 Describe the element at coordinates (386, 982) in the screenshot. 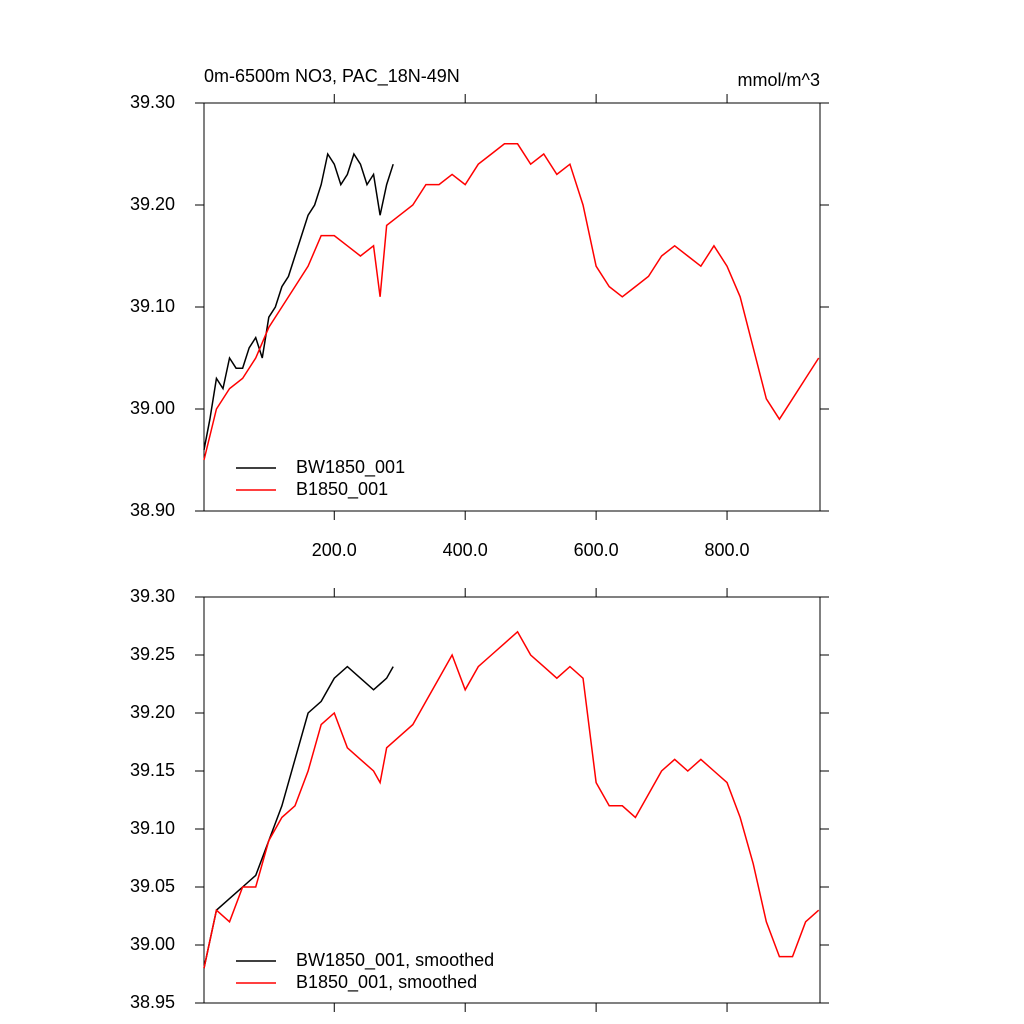

I see `legend-label: B1850_001, smoothed` at that location.